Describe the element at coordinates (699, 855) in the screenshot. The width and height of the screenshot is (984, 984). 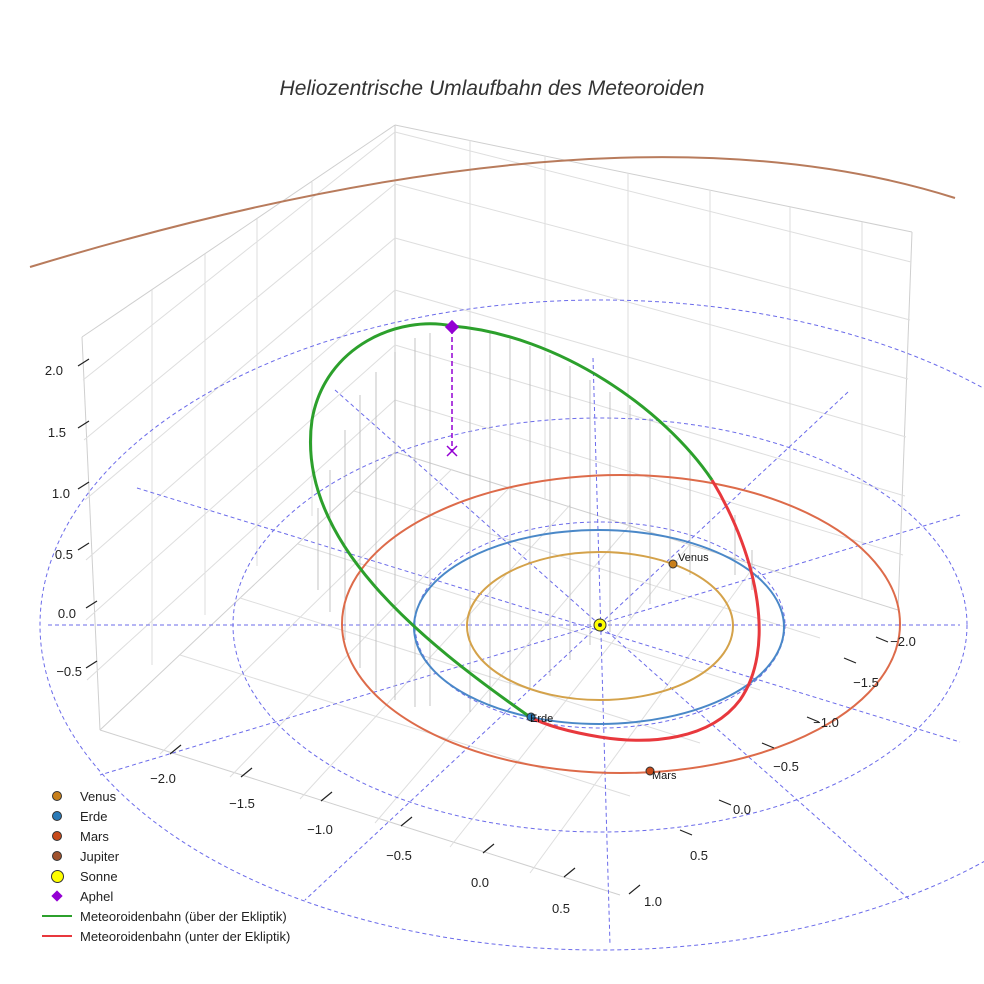
I see `y-tick-label: 0.5` at that location.